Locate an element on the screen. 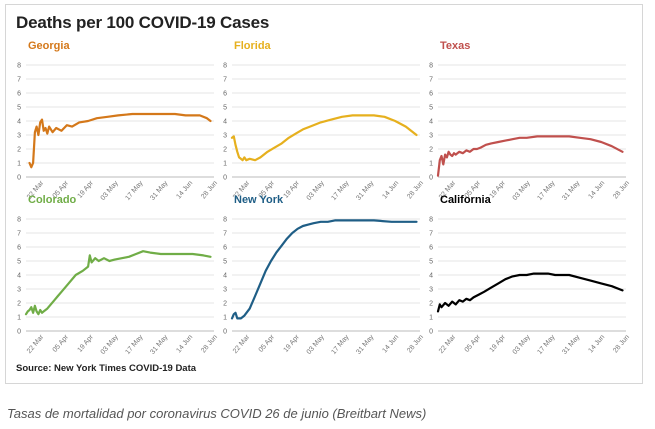 This screenshot has width=655, height=429. x-tick-label-florida-03-may: 03 May is located at coordinates (316, 190).